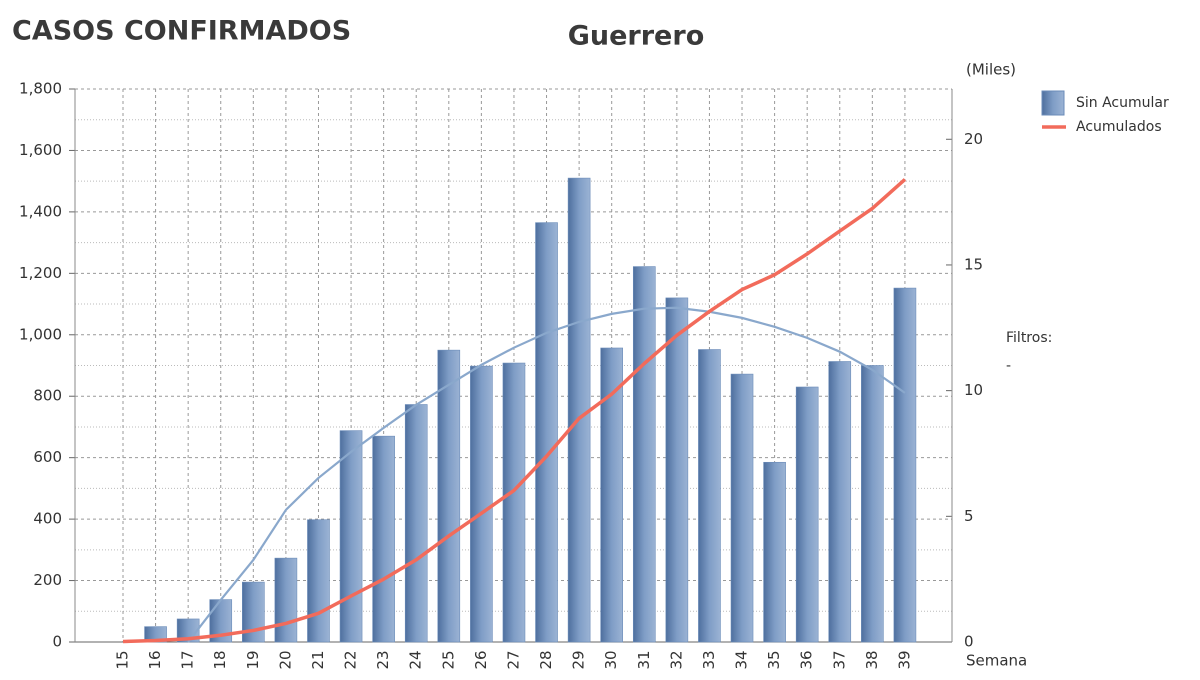  I want to click on y-tick-label: 1,000, so click(40, 334).